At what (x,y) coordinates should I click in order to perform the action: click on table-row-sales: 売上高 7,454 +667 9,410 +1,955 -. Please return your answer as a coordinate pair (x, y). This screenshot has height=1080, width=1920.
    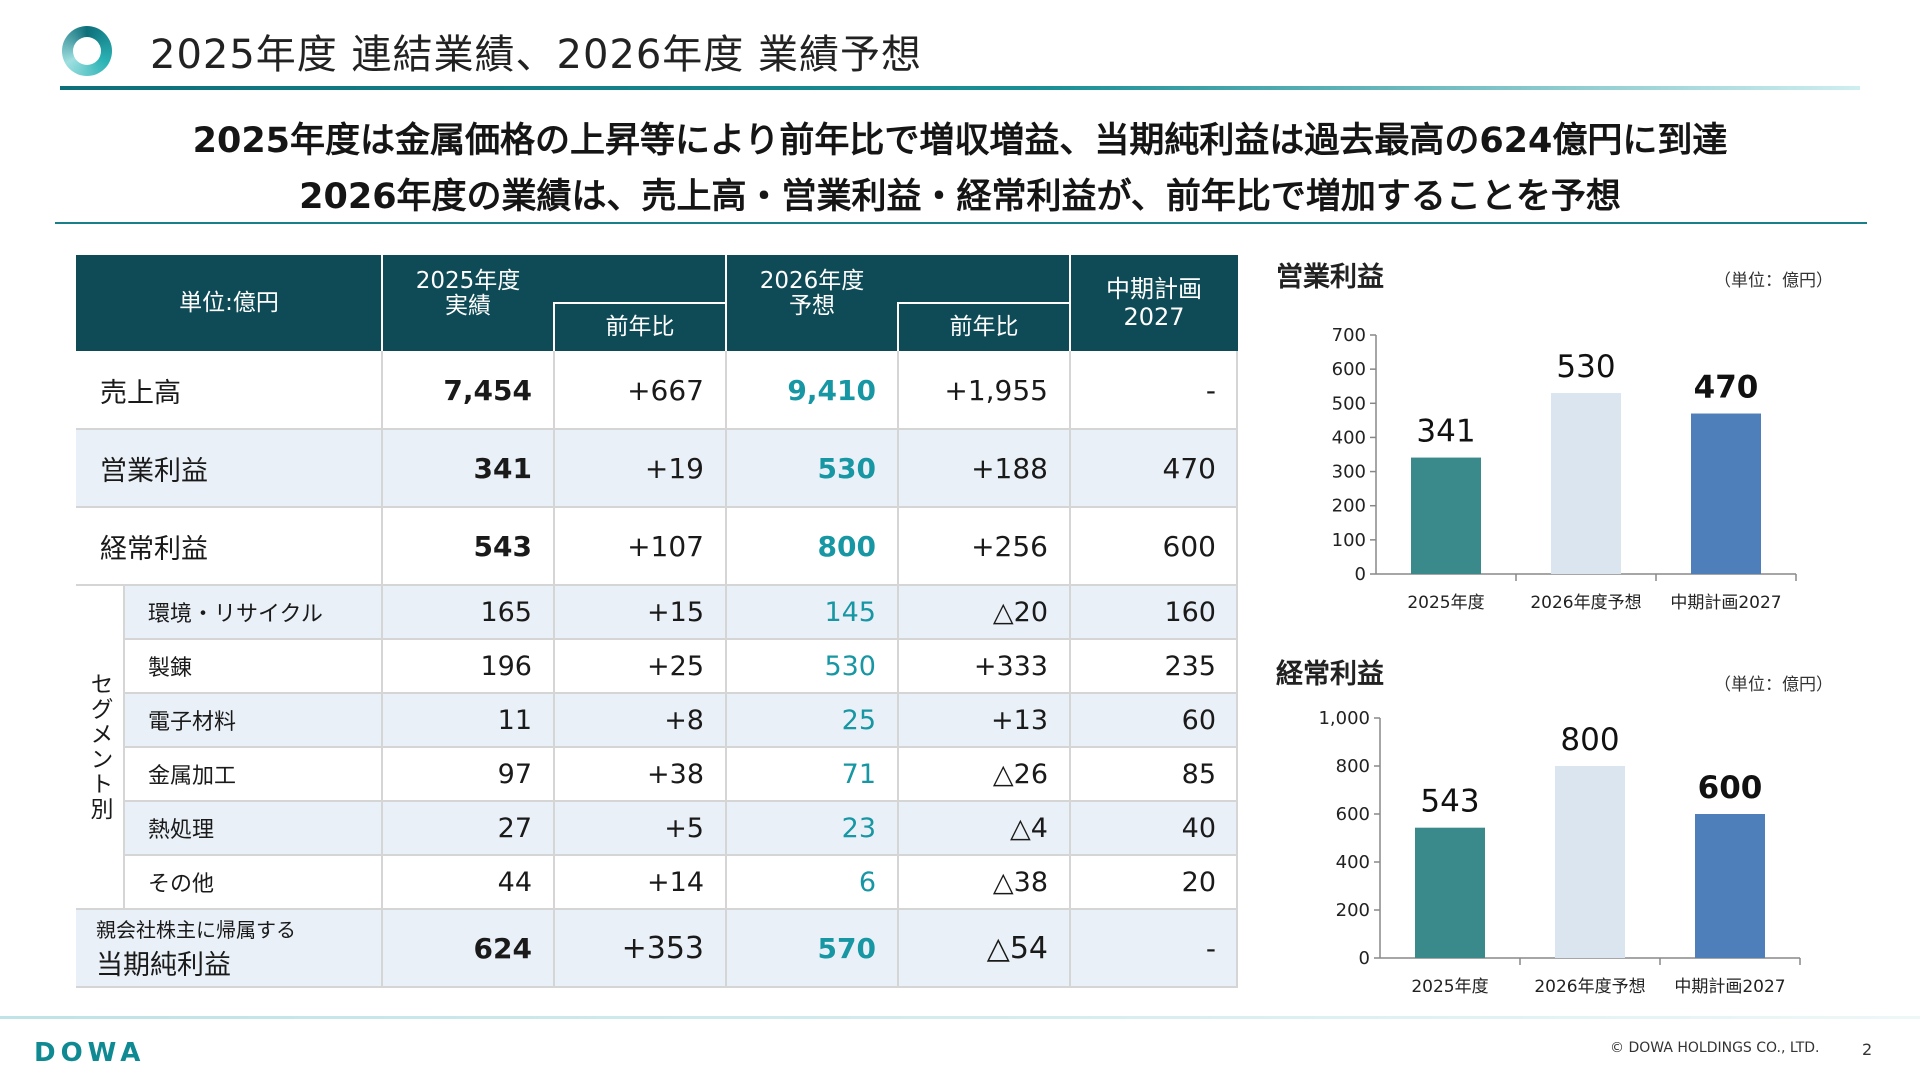
    Looking at the image, I should click on (657, 390).